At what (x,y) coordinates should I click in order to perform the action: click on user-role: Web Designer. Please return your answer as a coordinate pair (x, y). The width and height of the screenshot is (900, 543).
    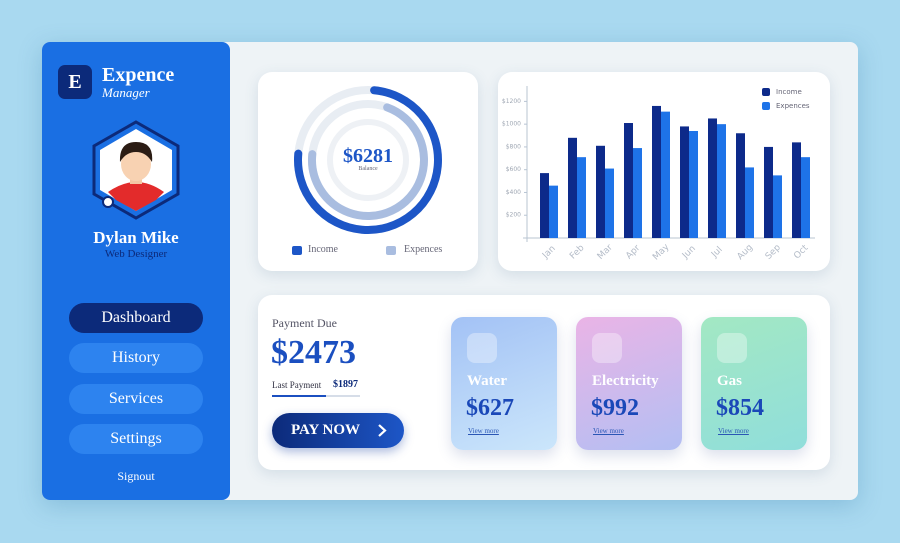
    Looking at the image, I should click on (136, 254).